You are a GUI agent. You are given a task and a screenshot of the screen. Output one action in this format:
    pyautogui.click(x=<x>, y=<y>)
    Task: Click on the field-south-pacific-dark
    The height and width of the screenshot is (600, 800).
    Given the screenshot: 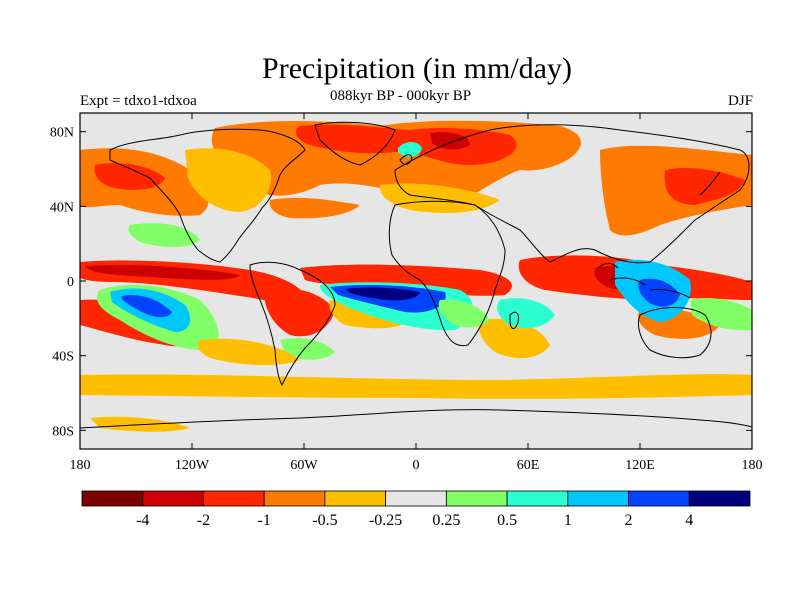 What is the action you would take?
    pyautogui.click(x=146, y=306)
    